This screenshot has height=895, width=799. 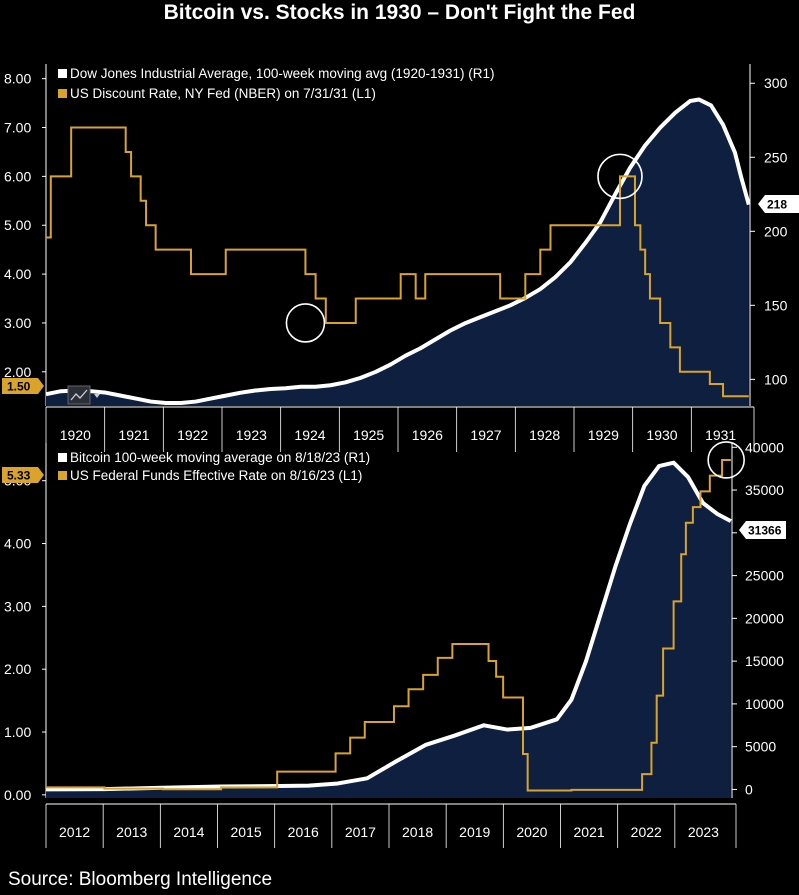 What do you see at coordinates (133, 435) in the screenshot?
I see `x-tick-label: 1921` at bounding box center [133, 435].